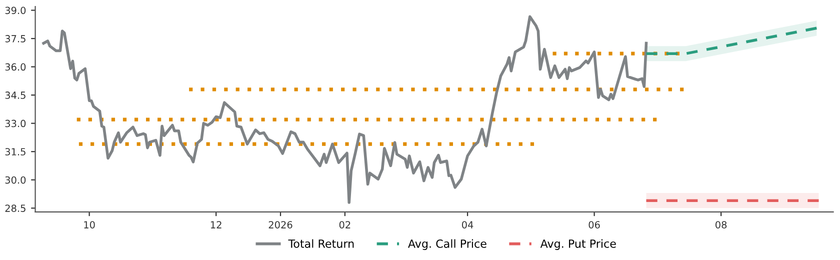 This screenshot has height=260, width=840. What do you see at coordinates (321, 243) in the screenshot?
I see `legend-label: Total Return` at bounding box center [321, 243].